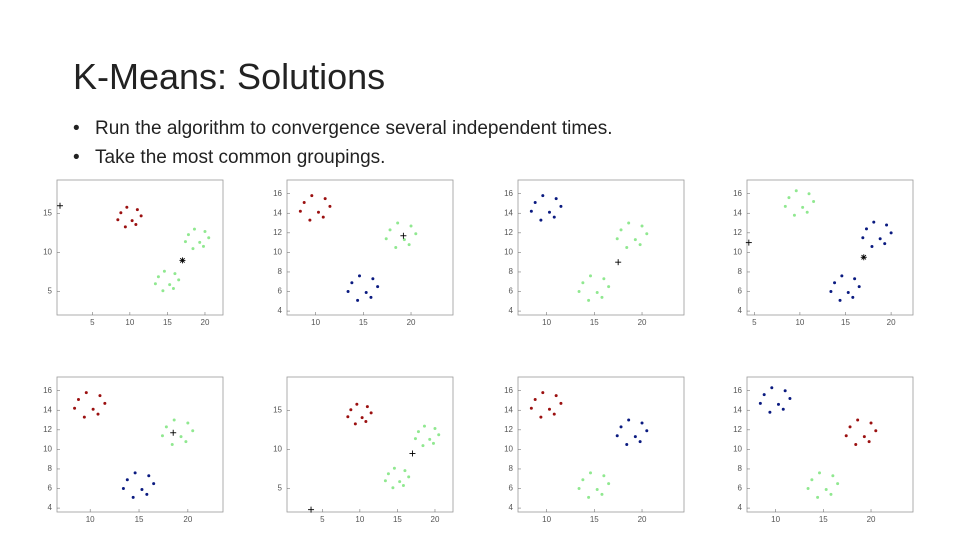 The width and height of the screenshot is (960, 540). What do you see at coordinates (229, 76) in the screenshot?
I see `slide-title: K-Means: Solutions` at bounding box center [229, 76].